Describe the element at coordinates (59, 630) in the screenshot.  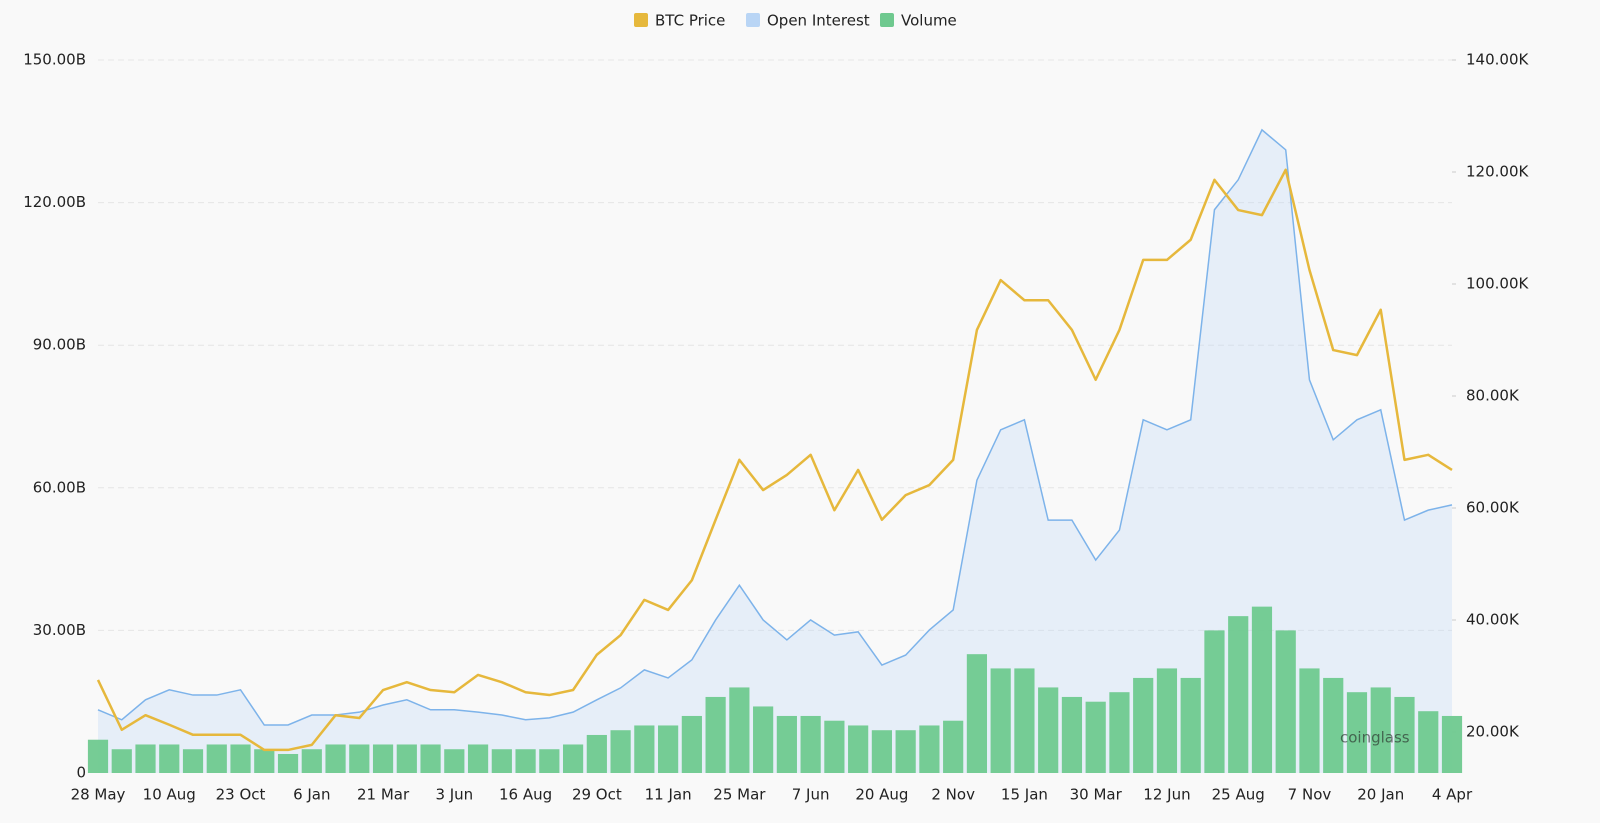
I see `y-tick-label: 30.00B` at that location.